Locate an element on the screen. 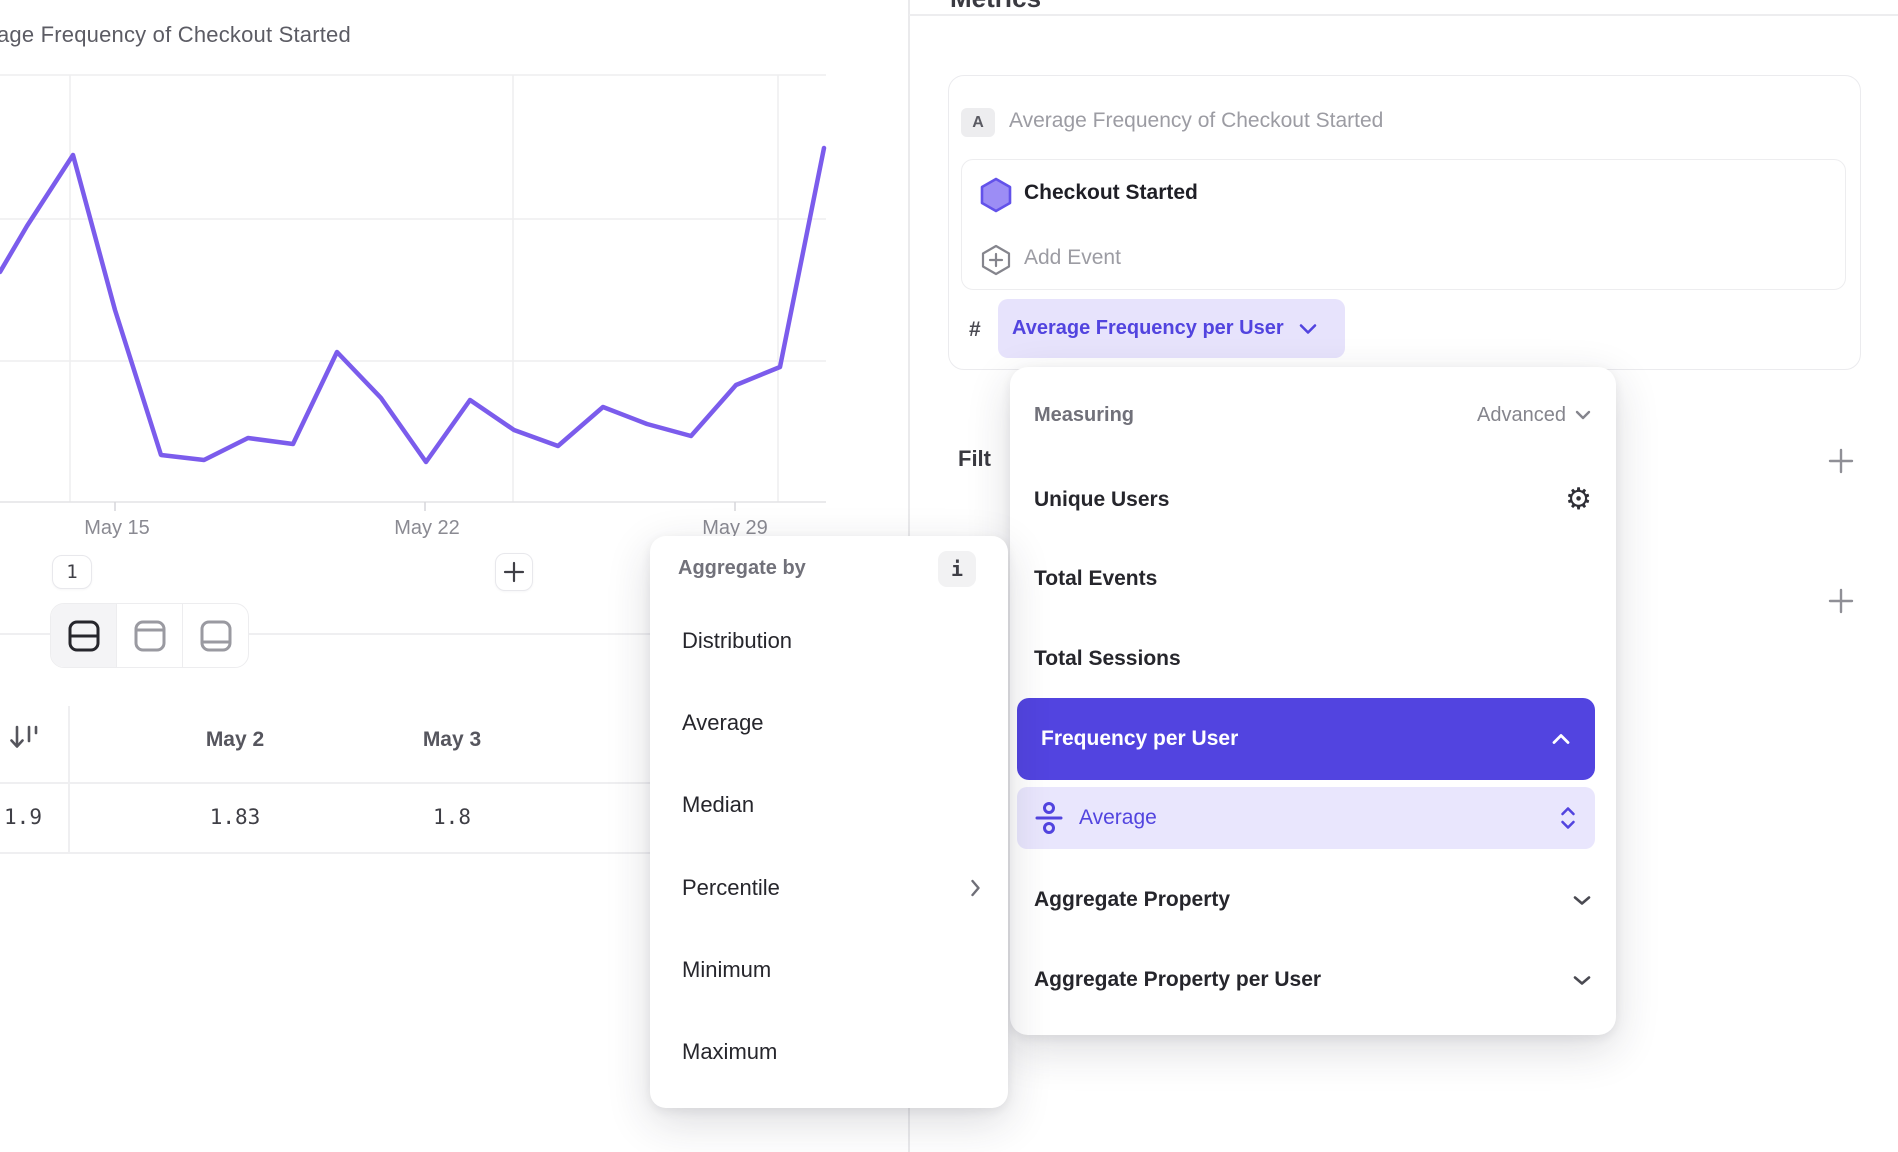  advanced-label: Advanced is located at coordinates (1521, 414).